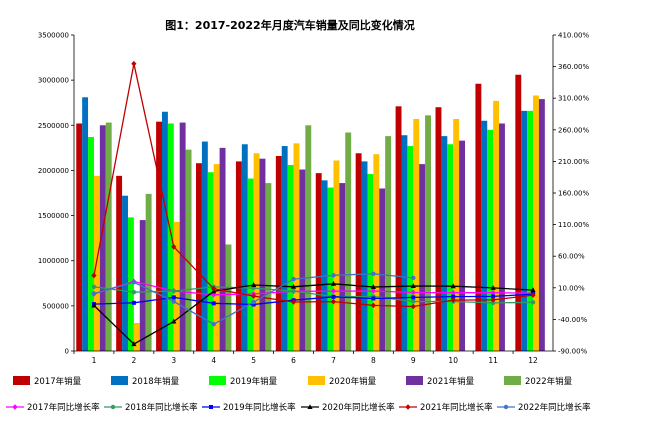 This screenshot has height=435, width=650. I want to click on bar-2017-m6, so click(278, 253).